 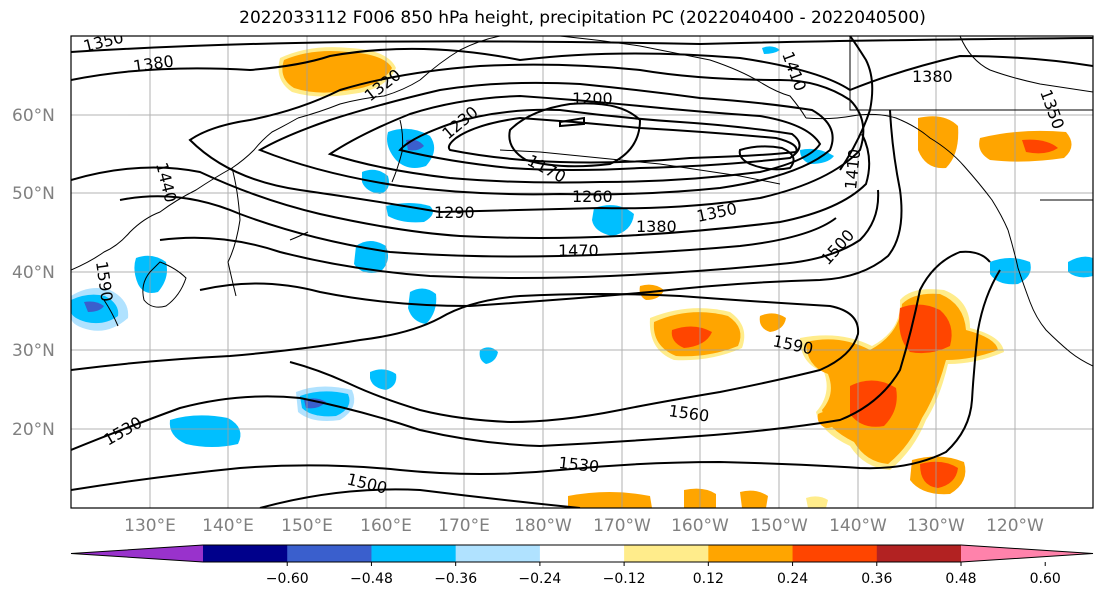 I want to click on svg-text: 150°E, so click(x=307, y=526).